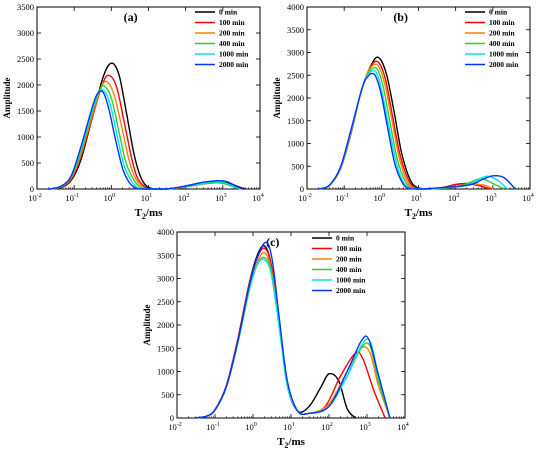 The height and width of the screenshot is (449, 550). Describe the element at coordinates (184, 198) in the screenshot. I see `x-tick-label: 102` at that location.